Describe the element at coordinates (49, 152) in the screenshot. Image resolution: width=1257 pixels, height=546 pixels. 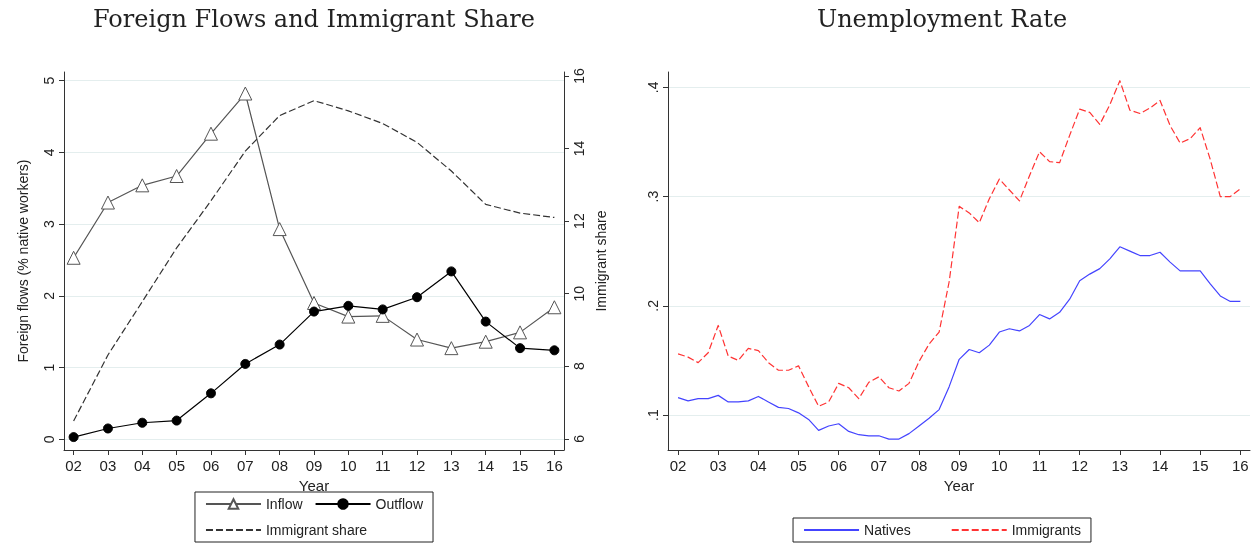
I see `y-tick-label: 4` at that location.